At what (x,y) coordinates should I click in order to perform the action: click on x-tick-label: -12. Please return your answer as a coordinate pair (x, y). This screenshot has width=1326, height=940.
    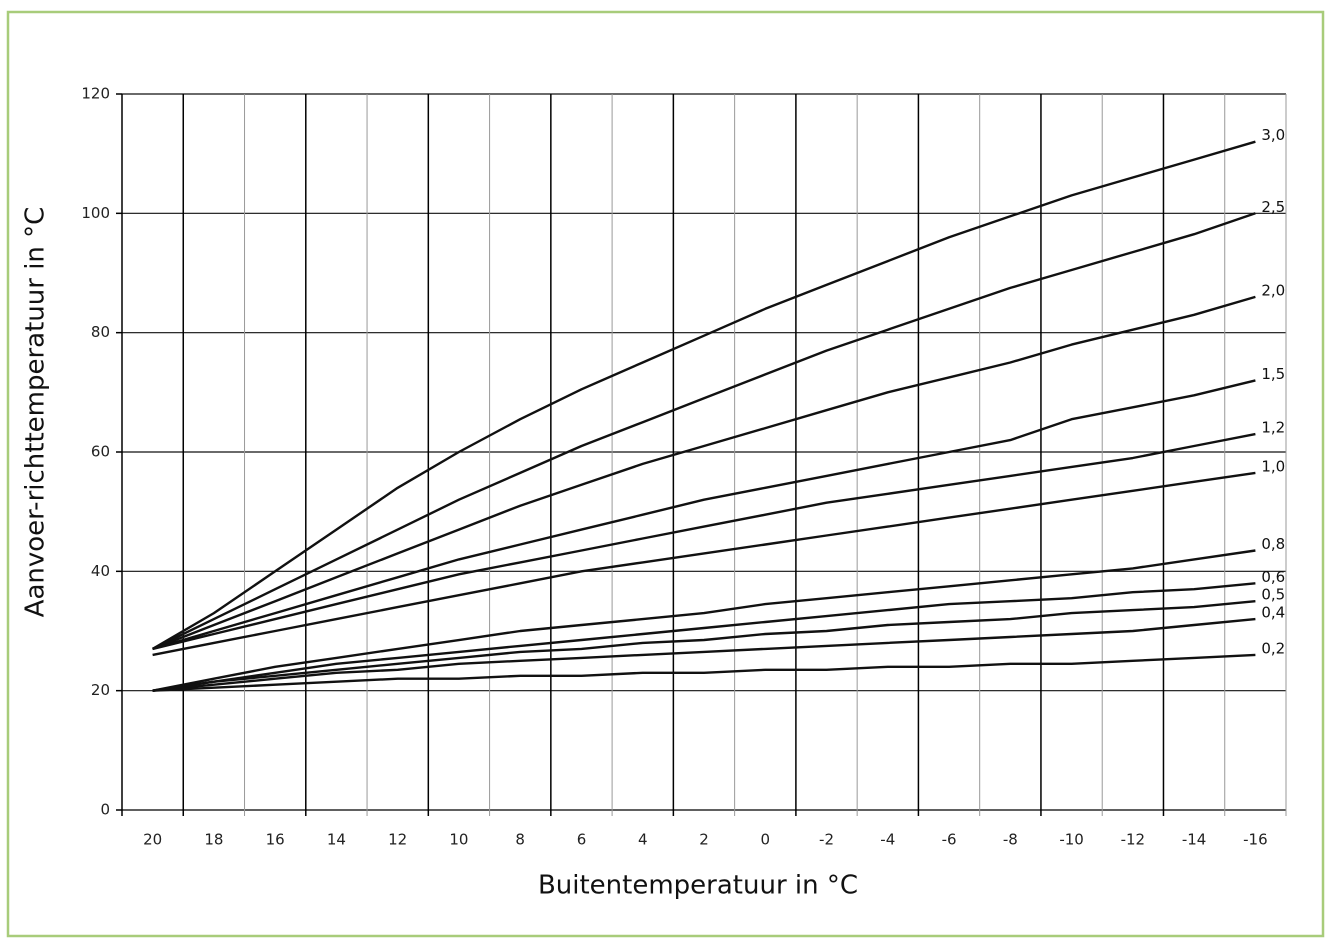
    Looking at the image, I should click on (1133, 840).